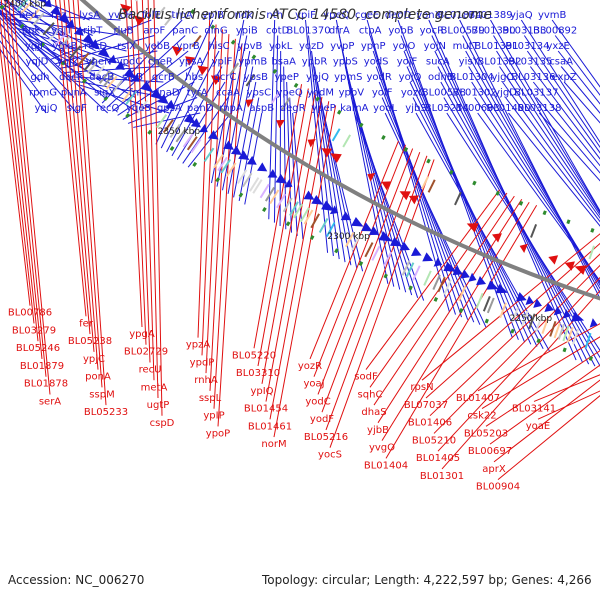 The image size is (600, 600). What do you see at coordinates (441, 77) in the screenshot?
I see `forward-gene-label: odhB` at bounding box center [441, 77].